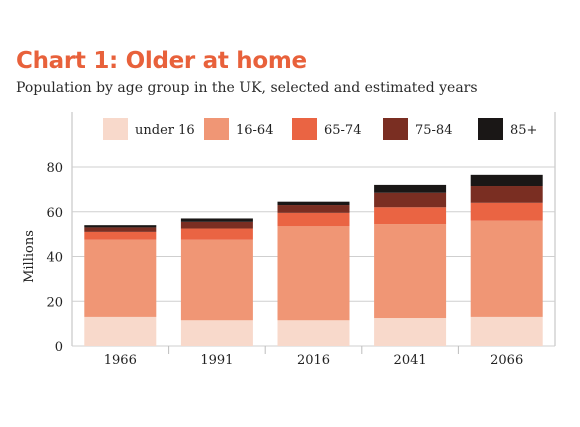  Describe the element at coordinates (54, 302) in the screenshot. I see `y-tick-label: 20` at that location.